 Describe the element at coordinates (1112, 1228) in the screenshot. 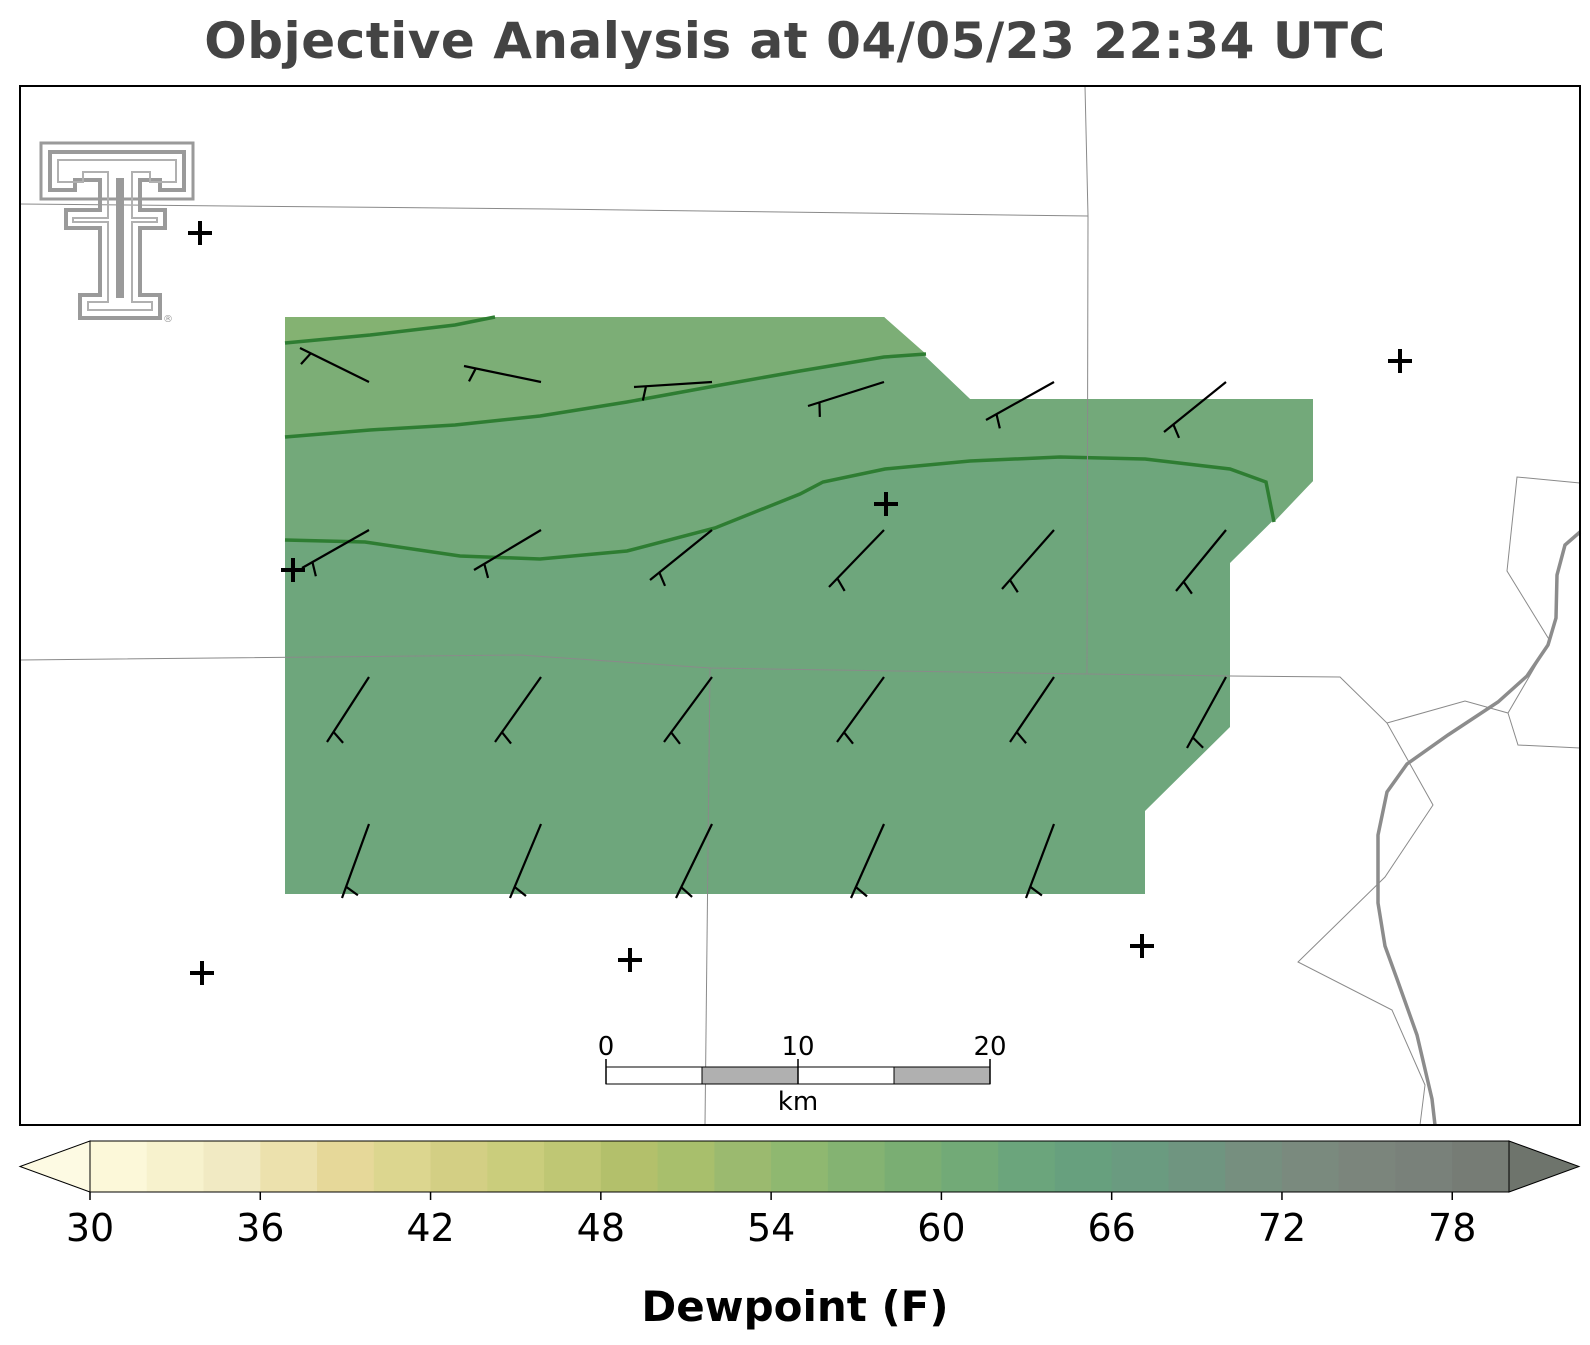

I see `colorbar-tick-label: 66` at that location.